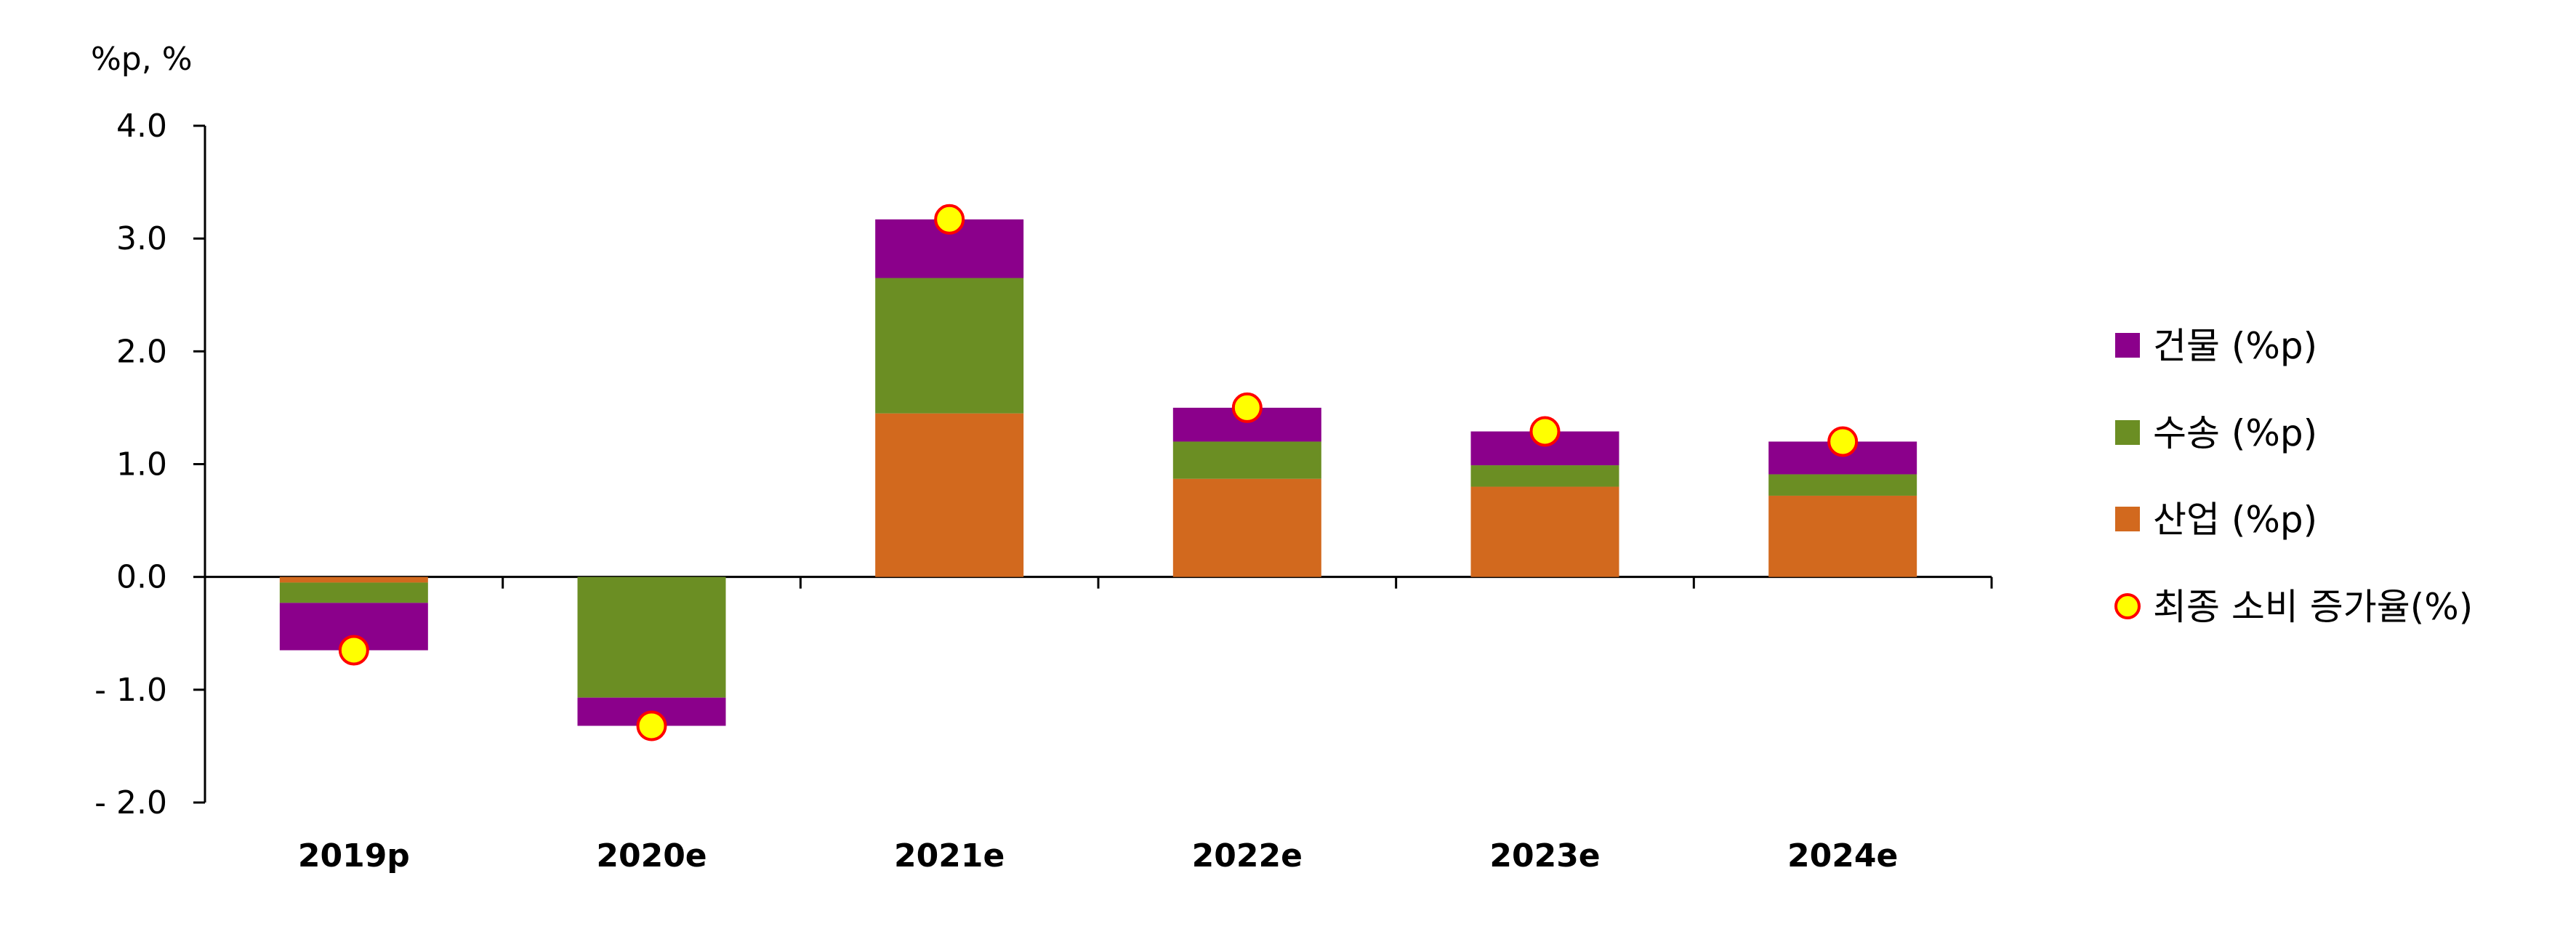 Image resolution: width=2576 pixels, height=945 pixels. What do you see at coordinates (142, 59) in the screenshot?
I see `unit-label: %p, %` at bounding box center [142, 59].